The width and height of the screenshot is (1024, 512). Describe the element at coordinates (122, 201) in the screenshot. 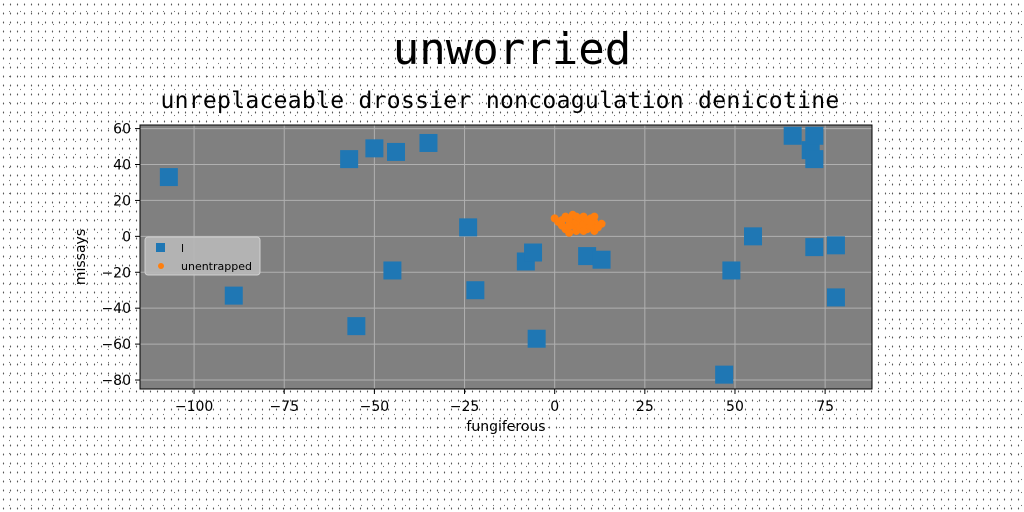

I see `y-tick-label: 20` at that location.